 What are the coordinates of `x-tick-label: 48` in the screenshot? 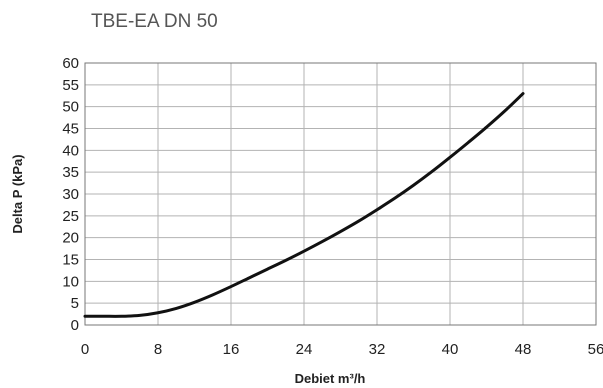 It's located at (523, 349).